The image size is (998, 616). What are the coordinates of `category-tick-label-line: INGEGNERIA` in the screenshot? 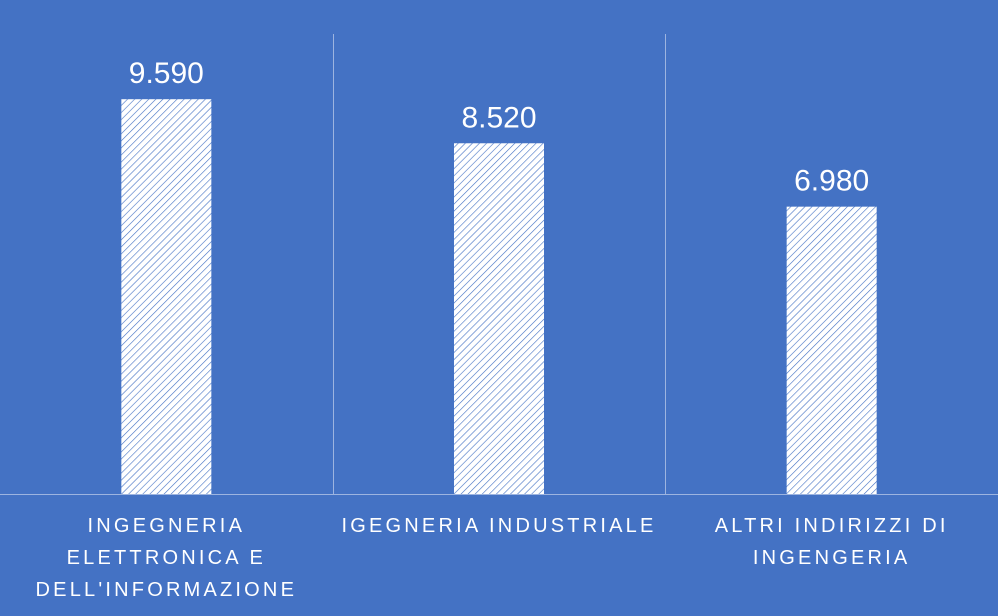 It's located at (167, 526).